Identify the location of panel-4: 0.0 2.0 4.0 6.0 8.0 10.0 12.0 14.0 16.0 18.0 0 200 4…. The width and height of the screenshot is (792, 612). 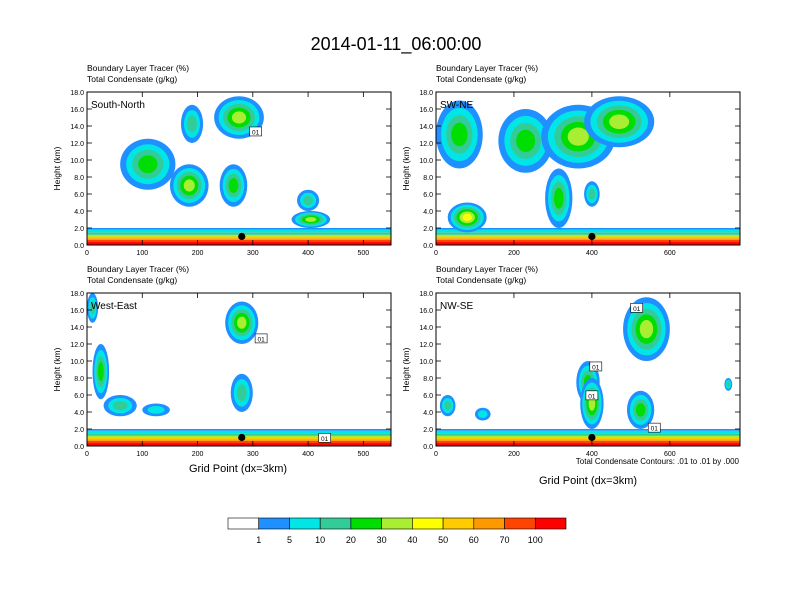
(571, 361).